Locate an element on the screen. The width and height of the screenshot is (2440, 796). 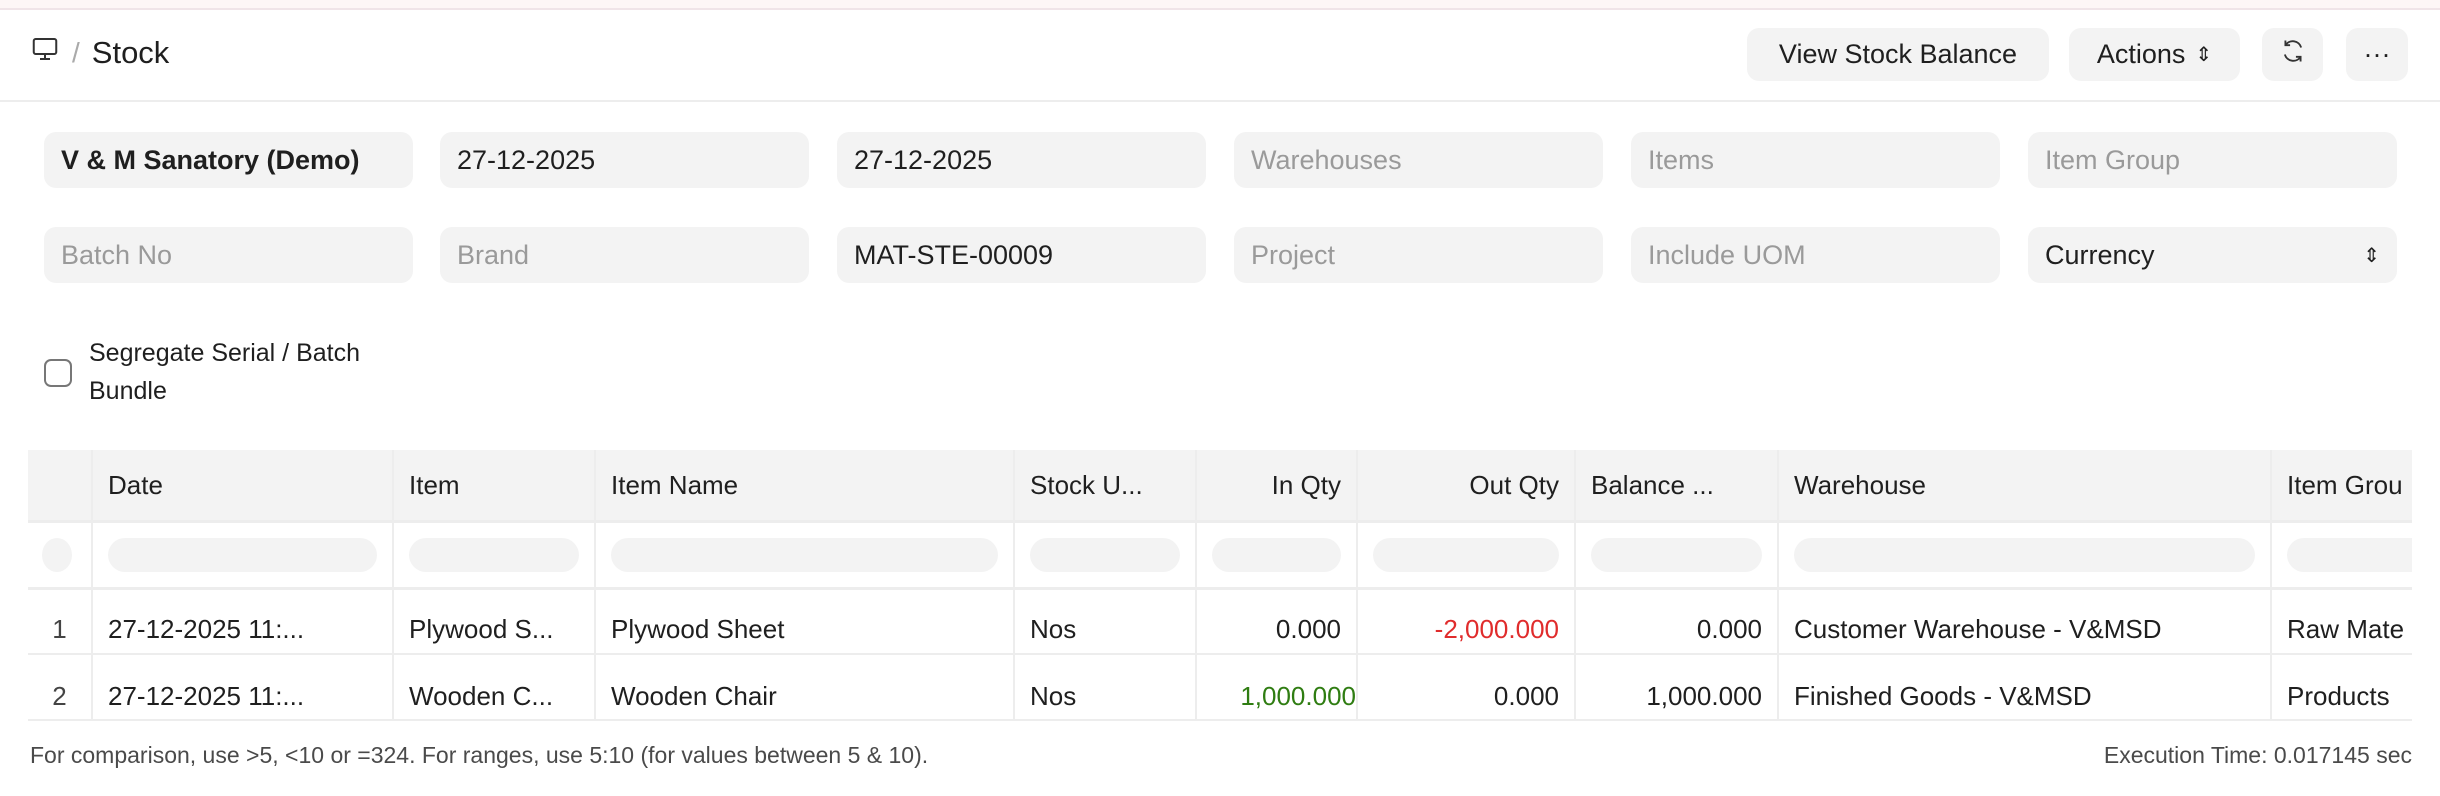
company-field: V & M Sanatory (Demo) is located at coordinates (228, 160).